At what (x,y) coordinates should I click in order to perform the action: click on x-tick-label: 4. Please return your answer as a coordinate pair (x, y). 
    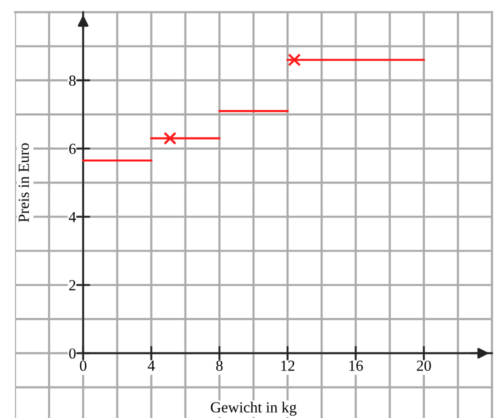
    Looking at the image, I should click on (151, 365).